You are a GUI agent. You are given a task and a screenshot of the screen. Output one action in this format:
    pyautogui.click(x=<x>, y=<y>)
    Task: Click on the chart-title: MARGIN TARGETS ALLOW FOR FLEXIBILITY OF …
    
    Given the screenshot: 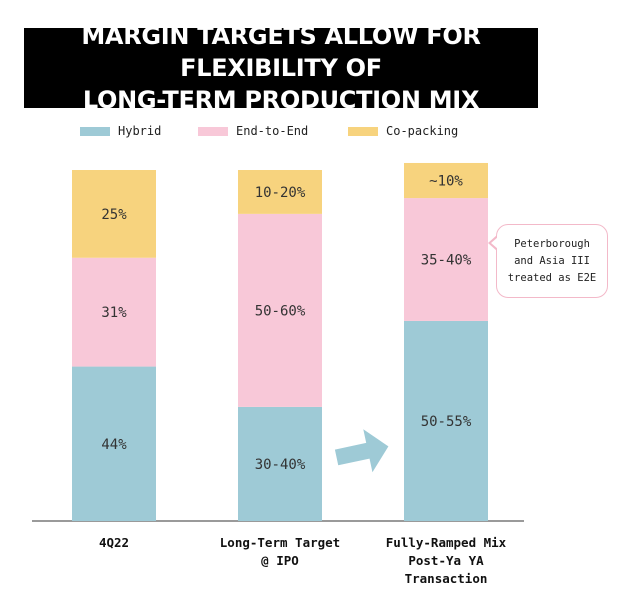 What is the action you would take?
    pyautogui.click(x=281, y=68)
    